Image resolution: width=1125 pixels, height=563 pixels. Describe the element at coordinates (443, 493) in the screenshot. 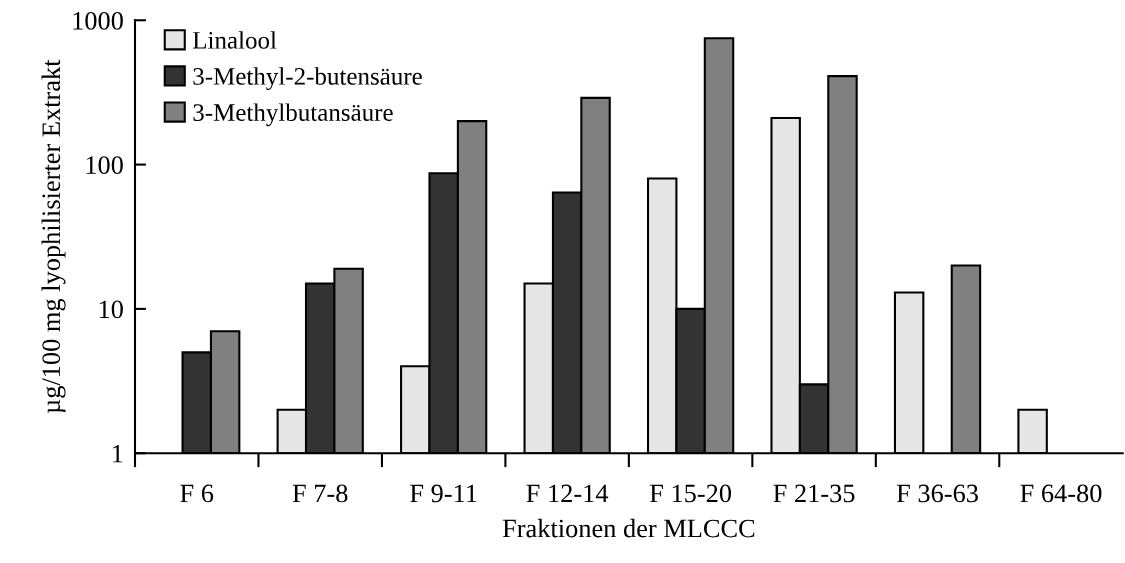

I see `x-tick-label: F 9-11` at that location.